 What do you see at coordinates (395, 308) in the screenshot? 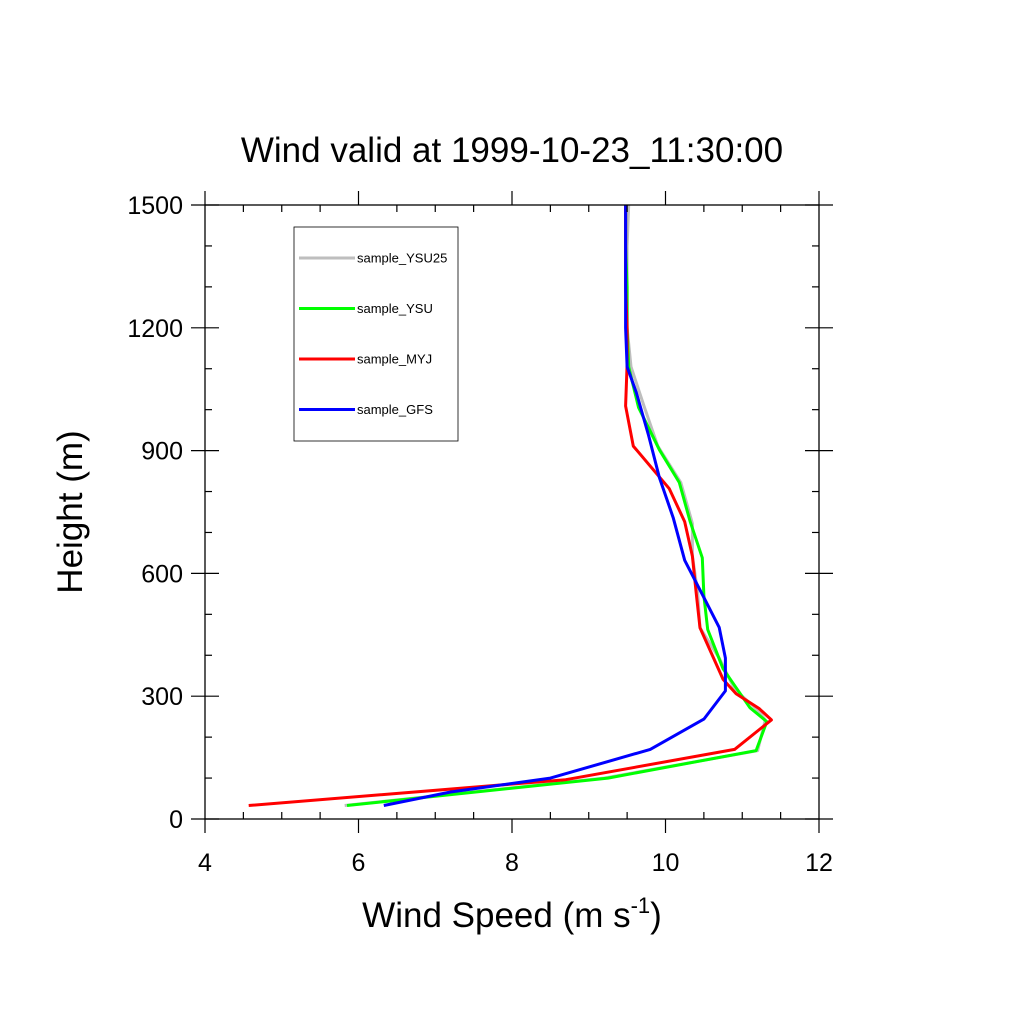
I see `legend-label: sample_YSU` at bounding box center [395, 308].